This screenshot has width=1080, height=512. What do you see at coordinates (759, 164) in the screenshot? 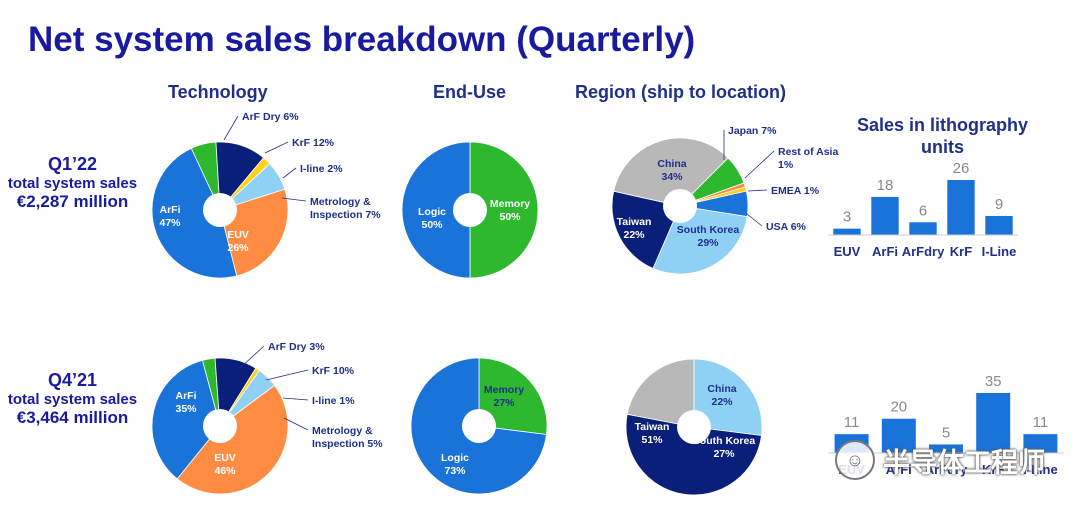
I see `region-ship-to-location-q1-22-label-rest-of-asia-leader` at bounding box center [759, 164].